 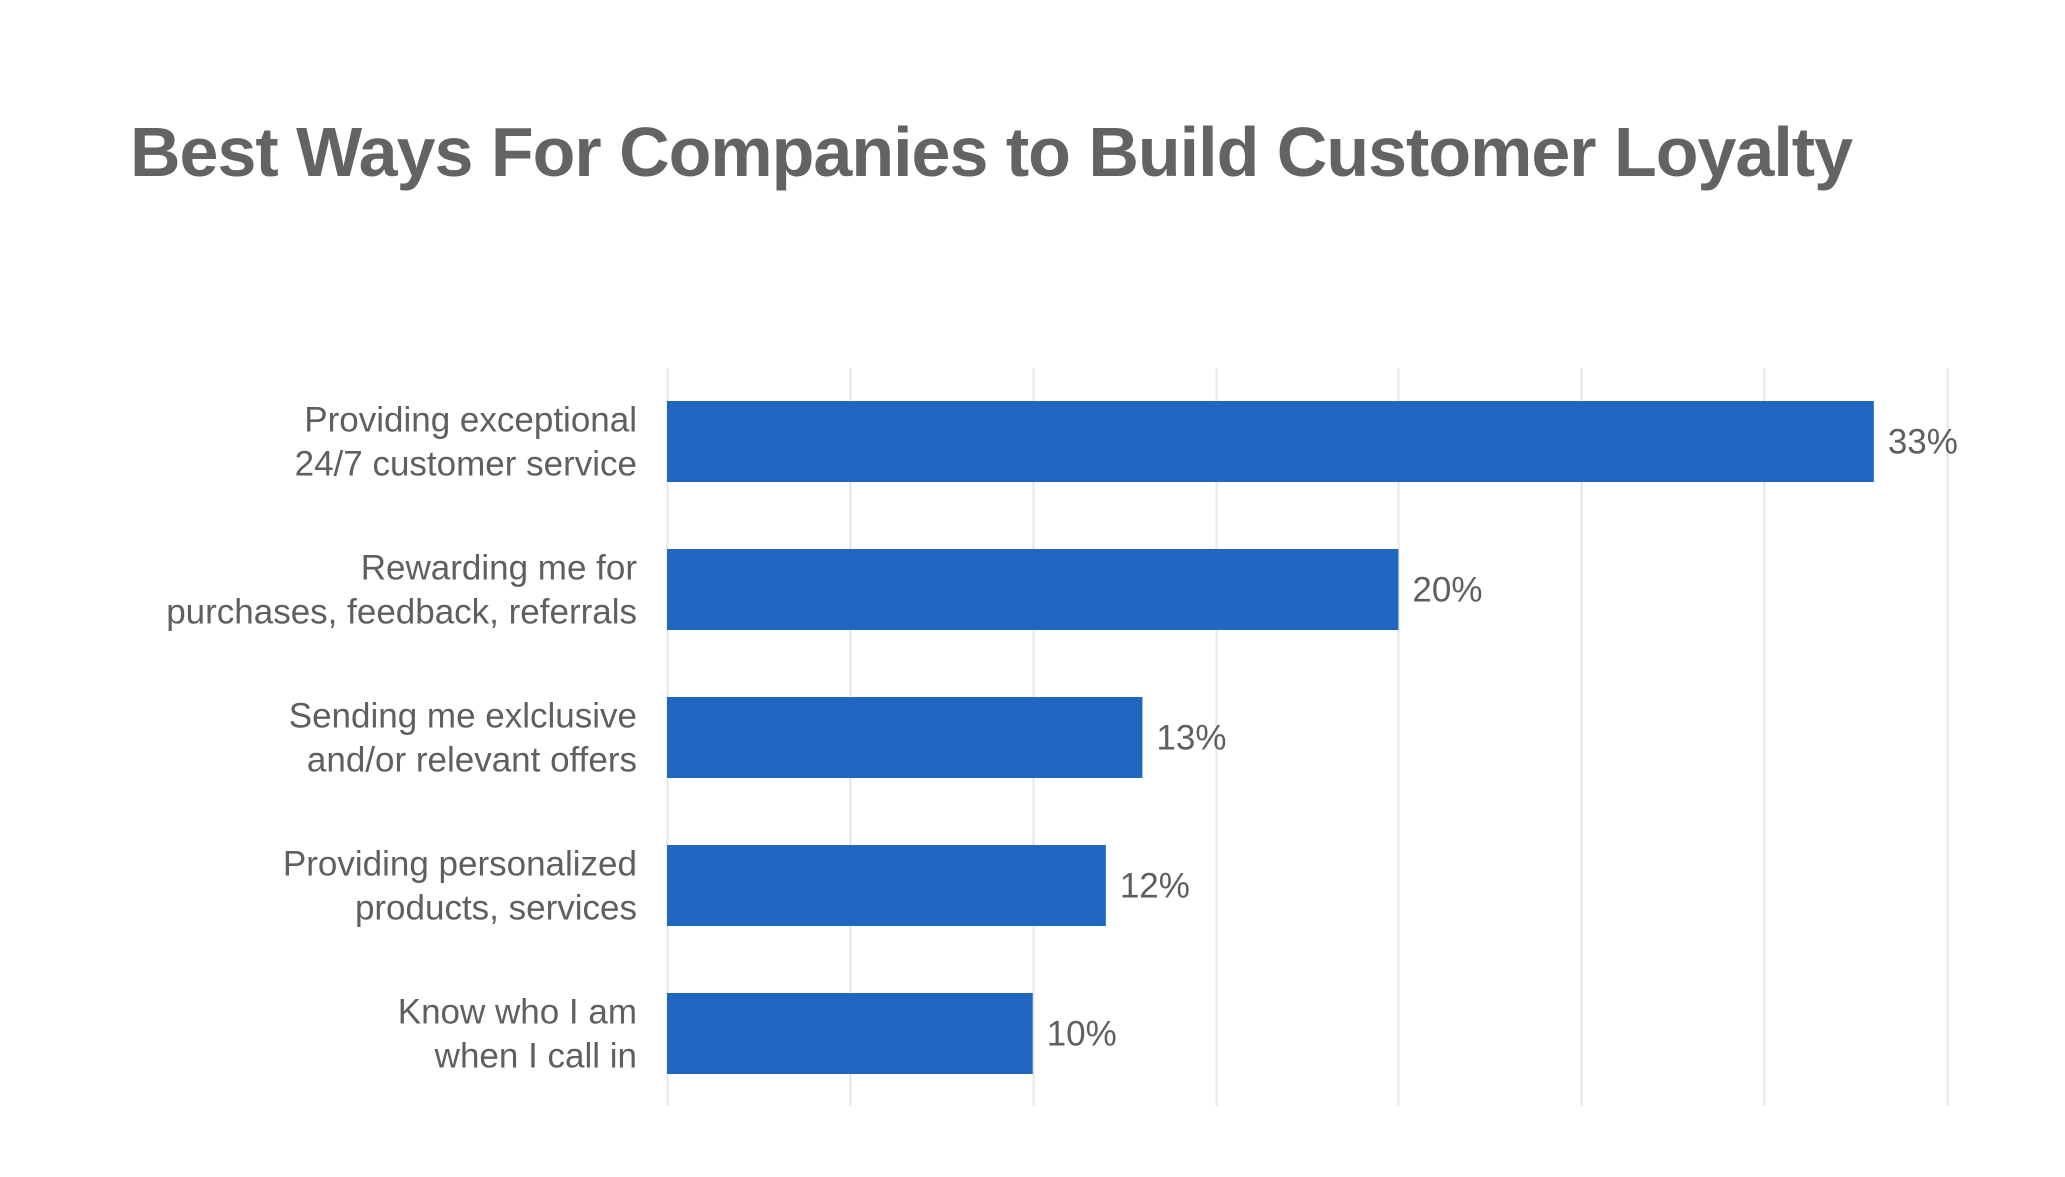 What do you see at coordinates (463, 716) in the screenshot?
I see `category-label-line: Sending me exlclusive` at bounding box center [463, 716].